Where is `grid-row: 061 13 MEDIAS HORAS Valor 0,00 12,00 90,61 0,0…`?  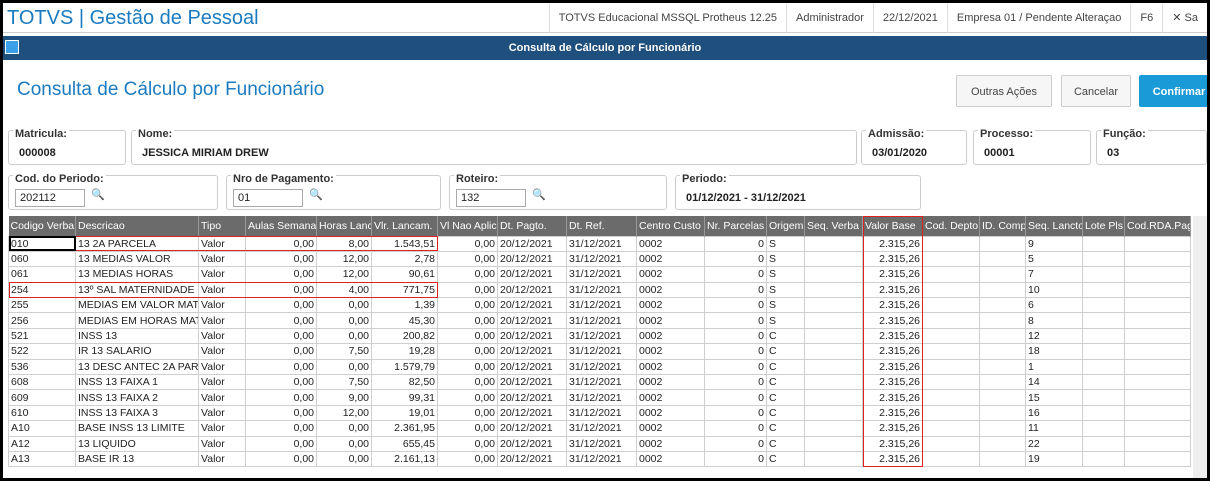 grid-row: 061 13 MEDIAS HORAS Valor 0,00 12,00 90,61 0,0… is located at coordinates (599, 274).